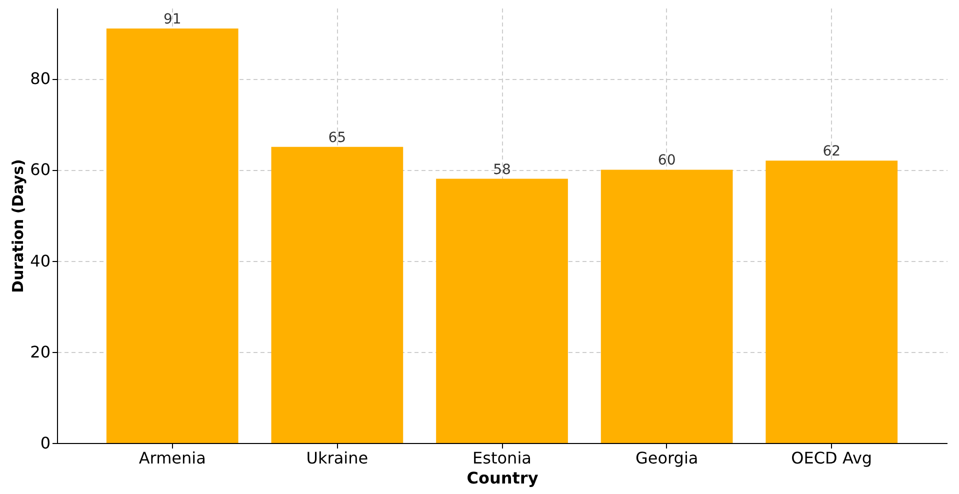  What do you see at coordinates (172, 458) in the screenshot?
I see `x-tick-label: Armenia` at bounding box center [172, 458].